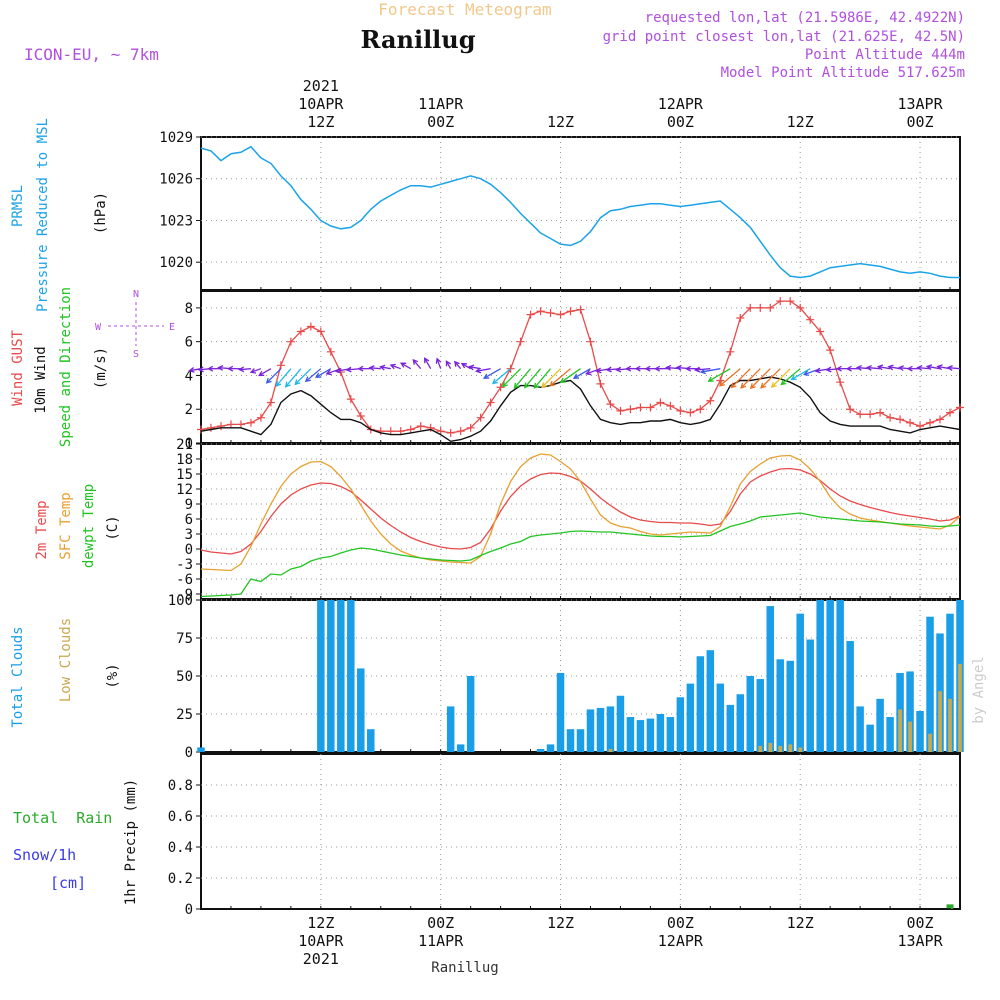 This screenshot has width=1000, height=1000. Describe the element at coordinates (441, 941) in the screenshot. I see `bottom-time-label: 11APR` at that location.